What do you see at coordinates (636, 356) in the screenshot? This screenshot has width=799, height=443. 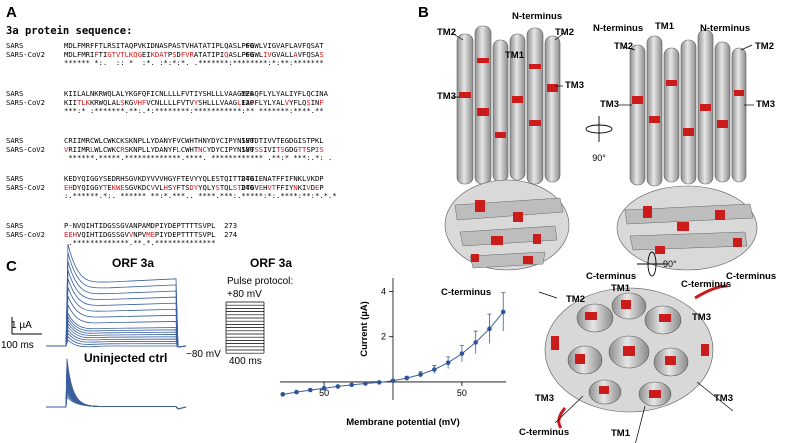 I see `structure-top-view` at bounding box center [636, 356].